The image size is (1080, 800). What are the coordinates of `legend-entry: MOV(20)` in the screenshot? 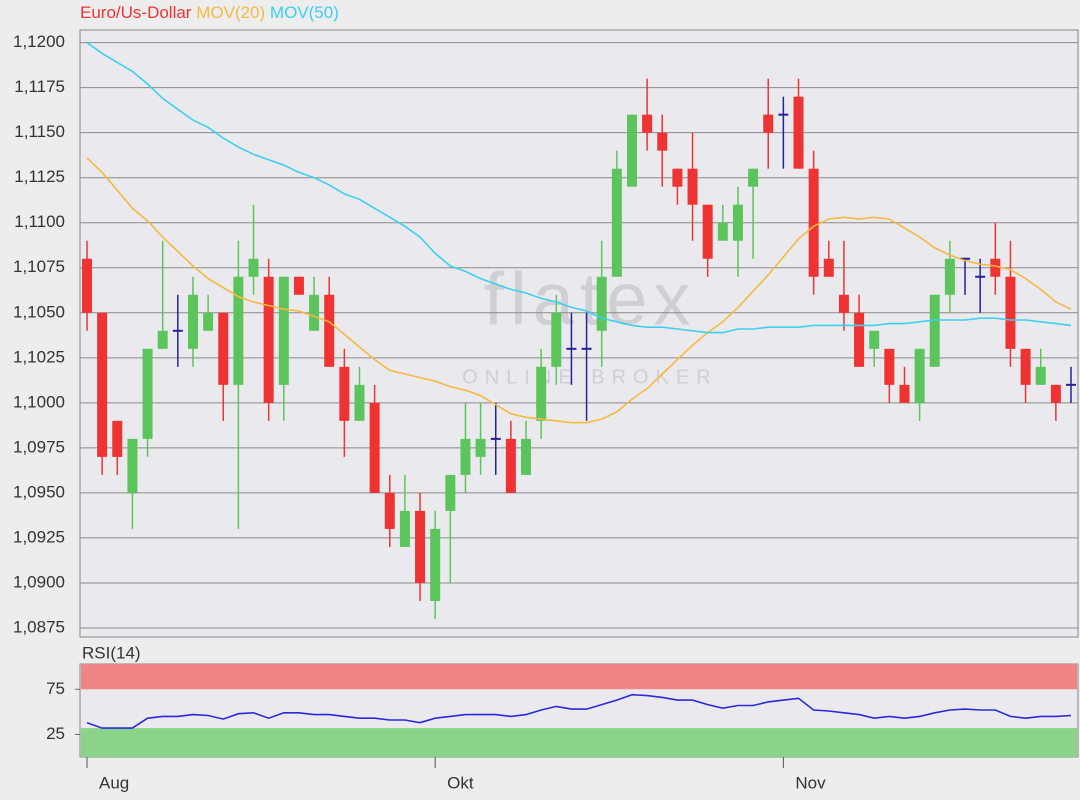 It's located at (230, 12).